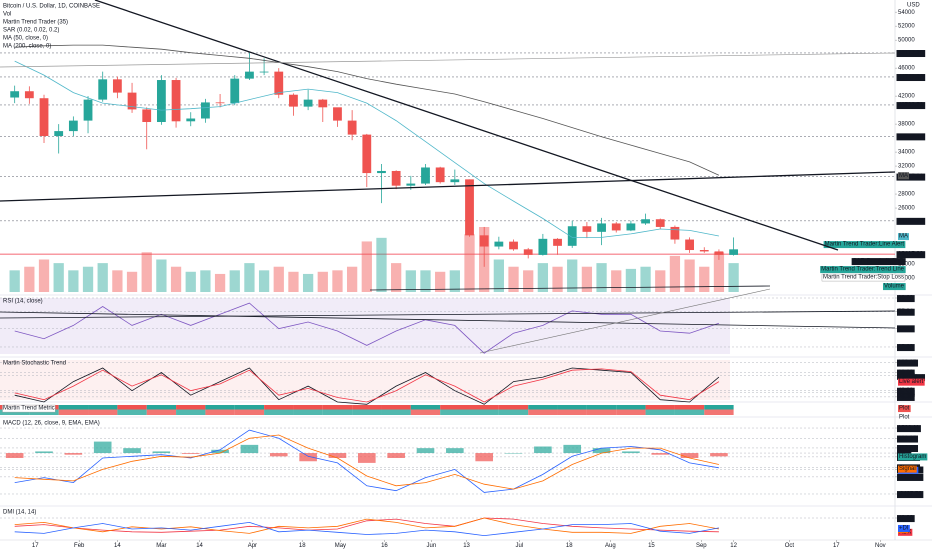  What do you see at coordinates (836, 546) in the screenshot?
I see `x-tick-label: 17` at bounding box center [836, 546].